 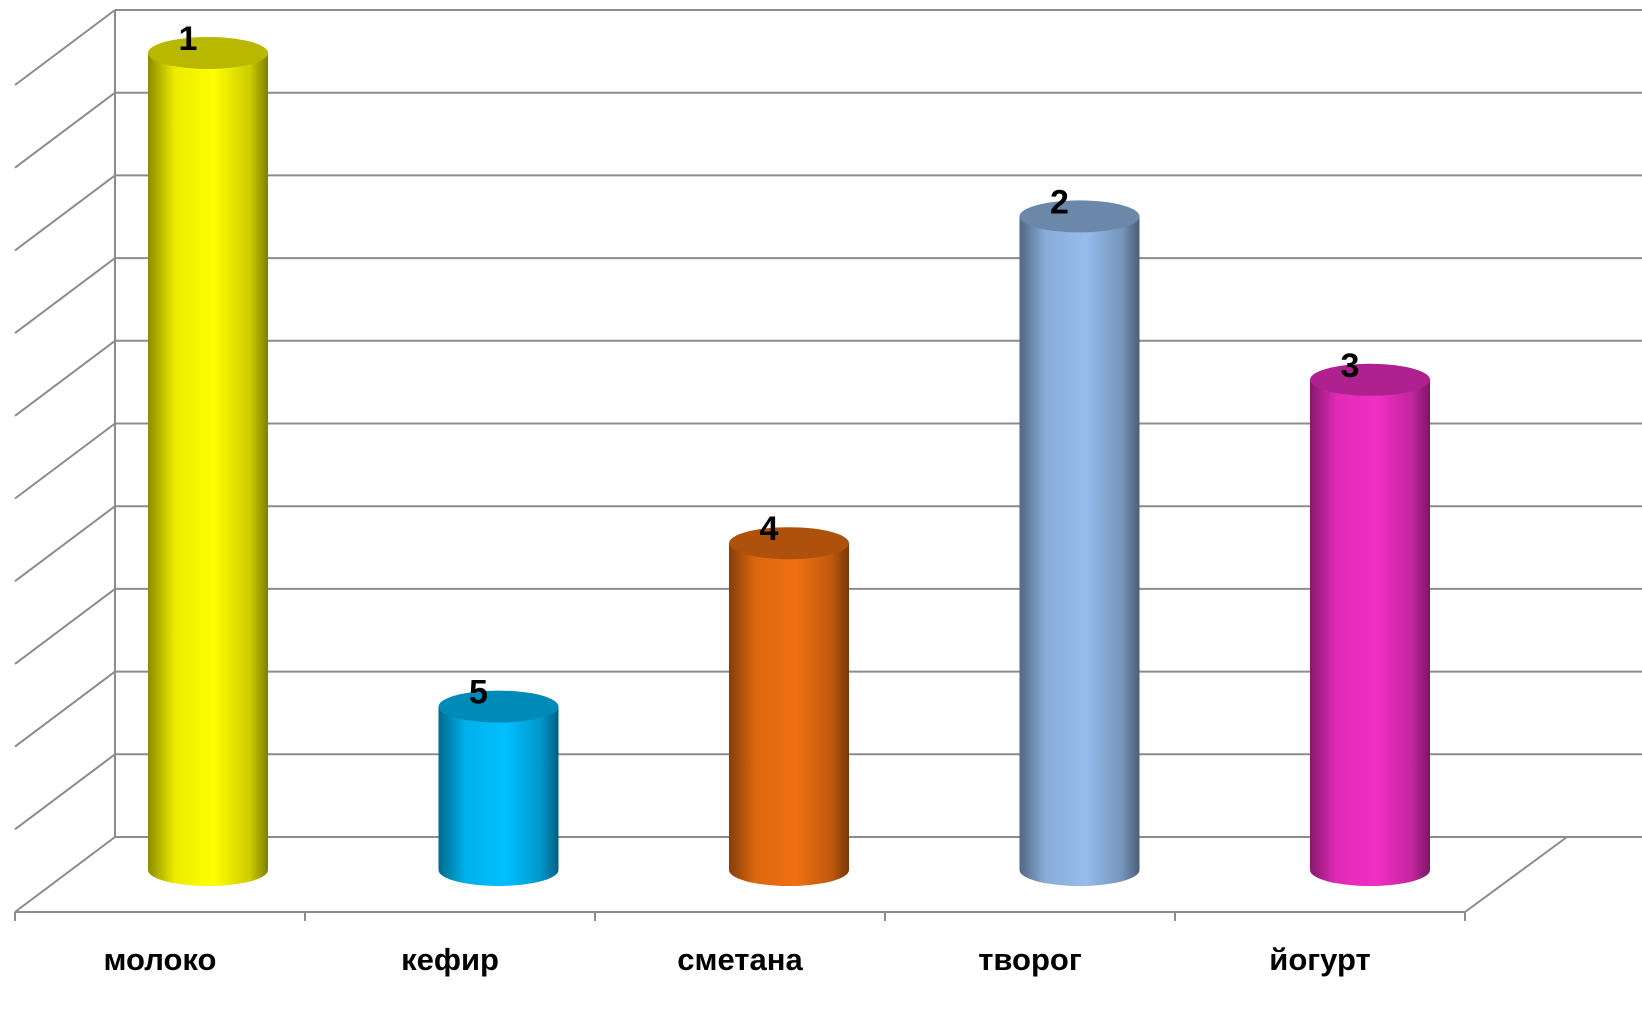 I want to click on category-axis-labels: молоко кефир сметана творог йогурт, so click(x=737, y=959).